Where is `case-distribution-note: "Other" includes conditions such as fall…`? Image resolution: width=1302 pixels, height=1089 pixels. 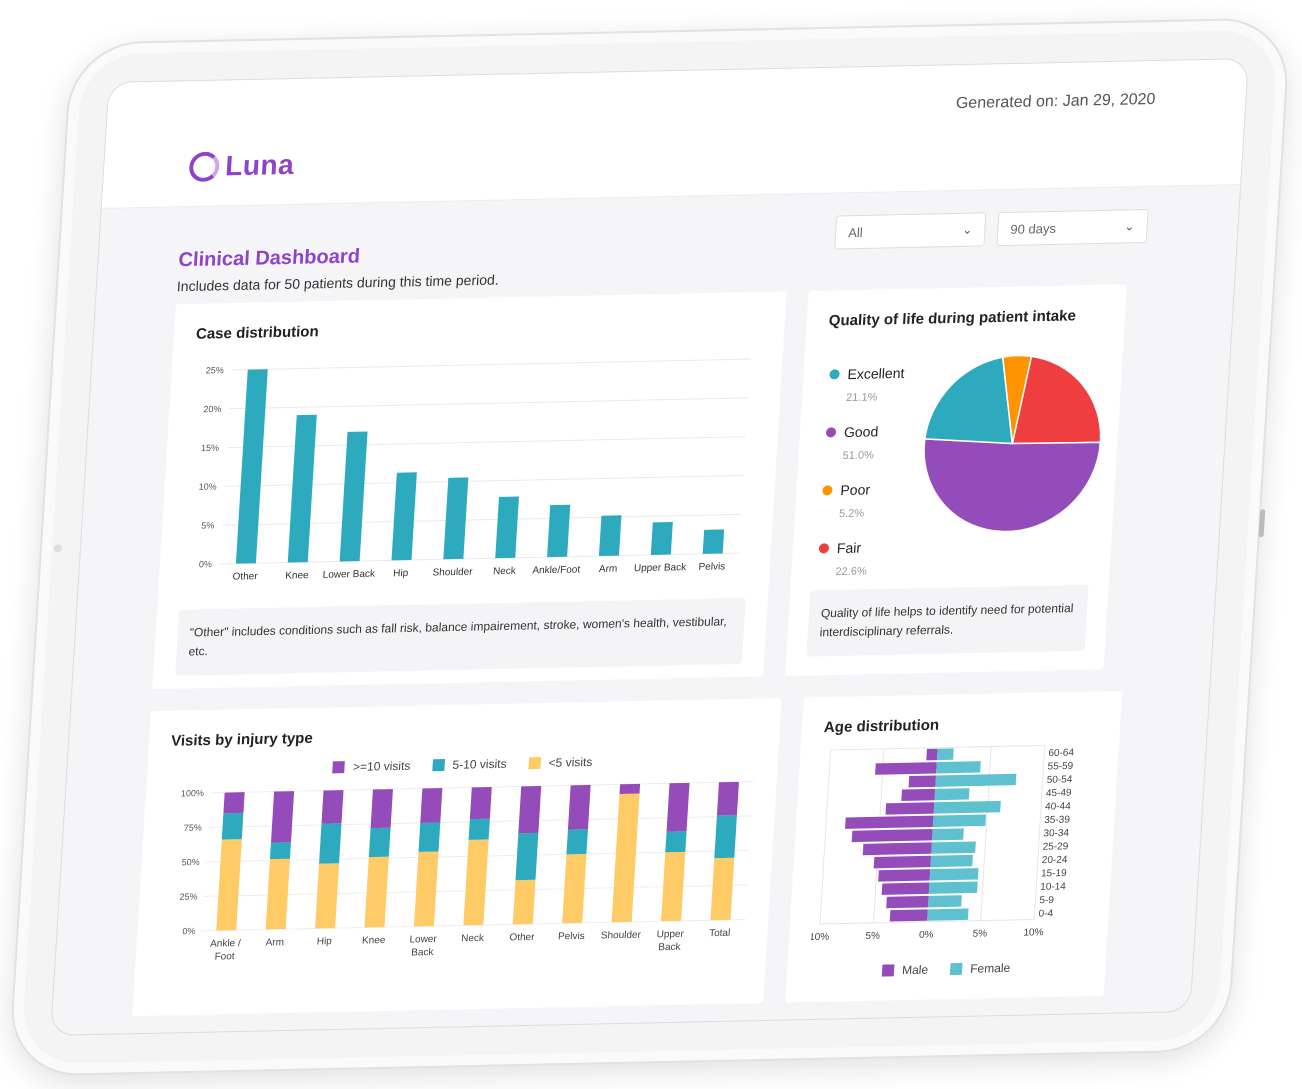 case-distribution-note: "Other" includes conditions such as fall… is located at coordinates (460, 637).